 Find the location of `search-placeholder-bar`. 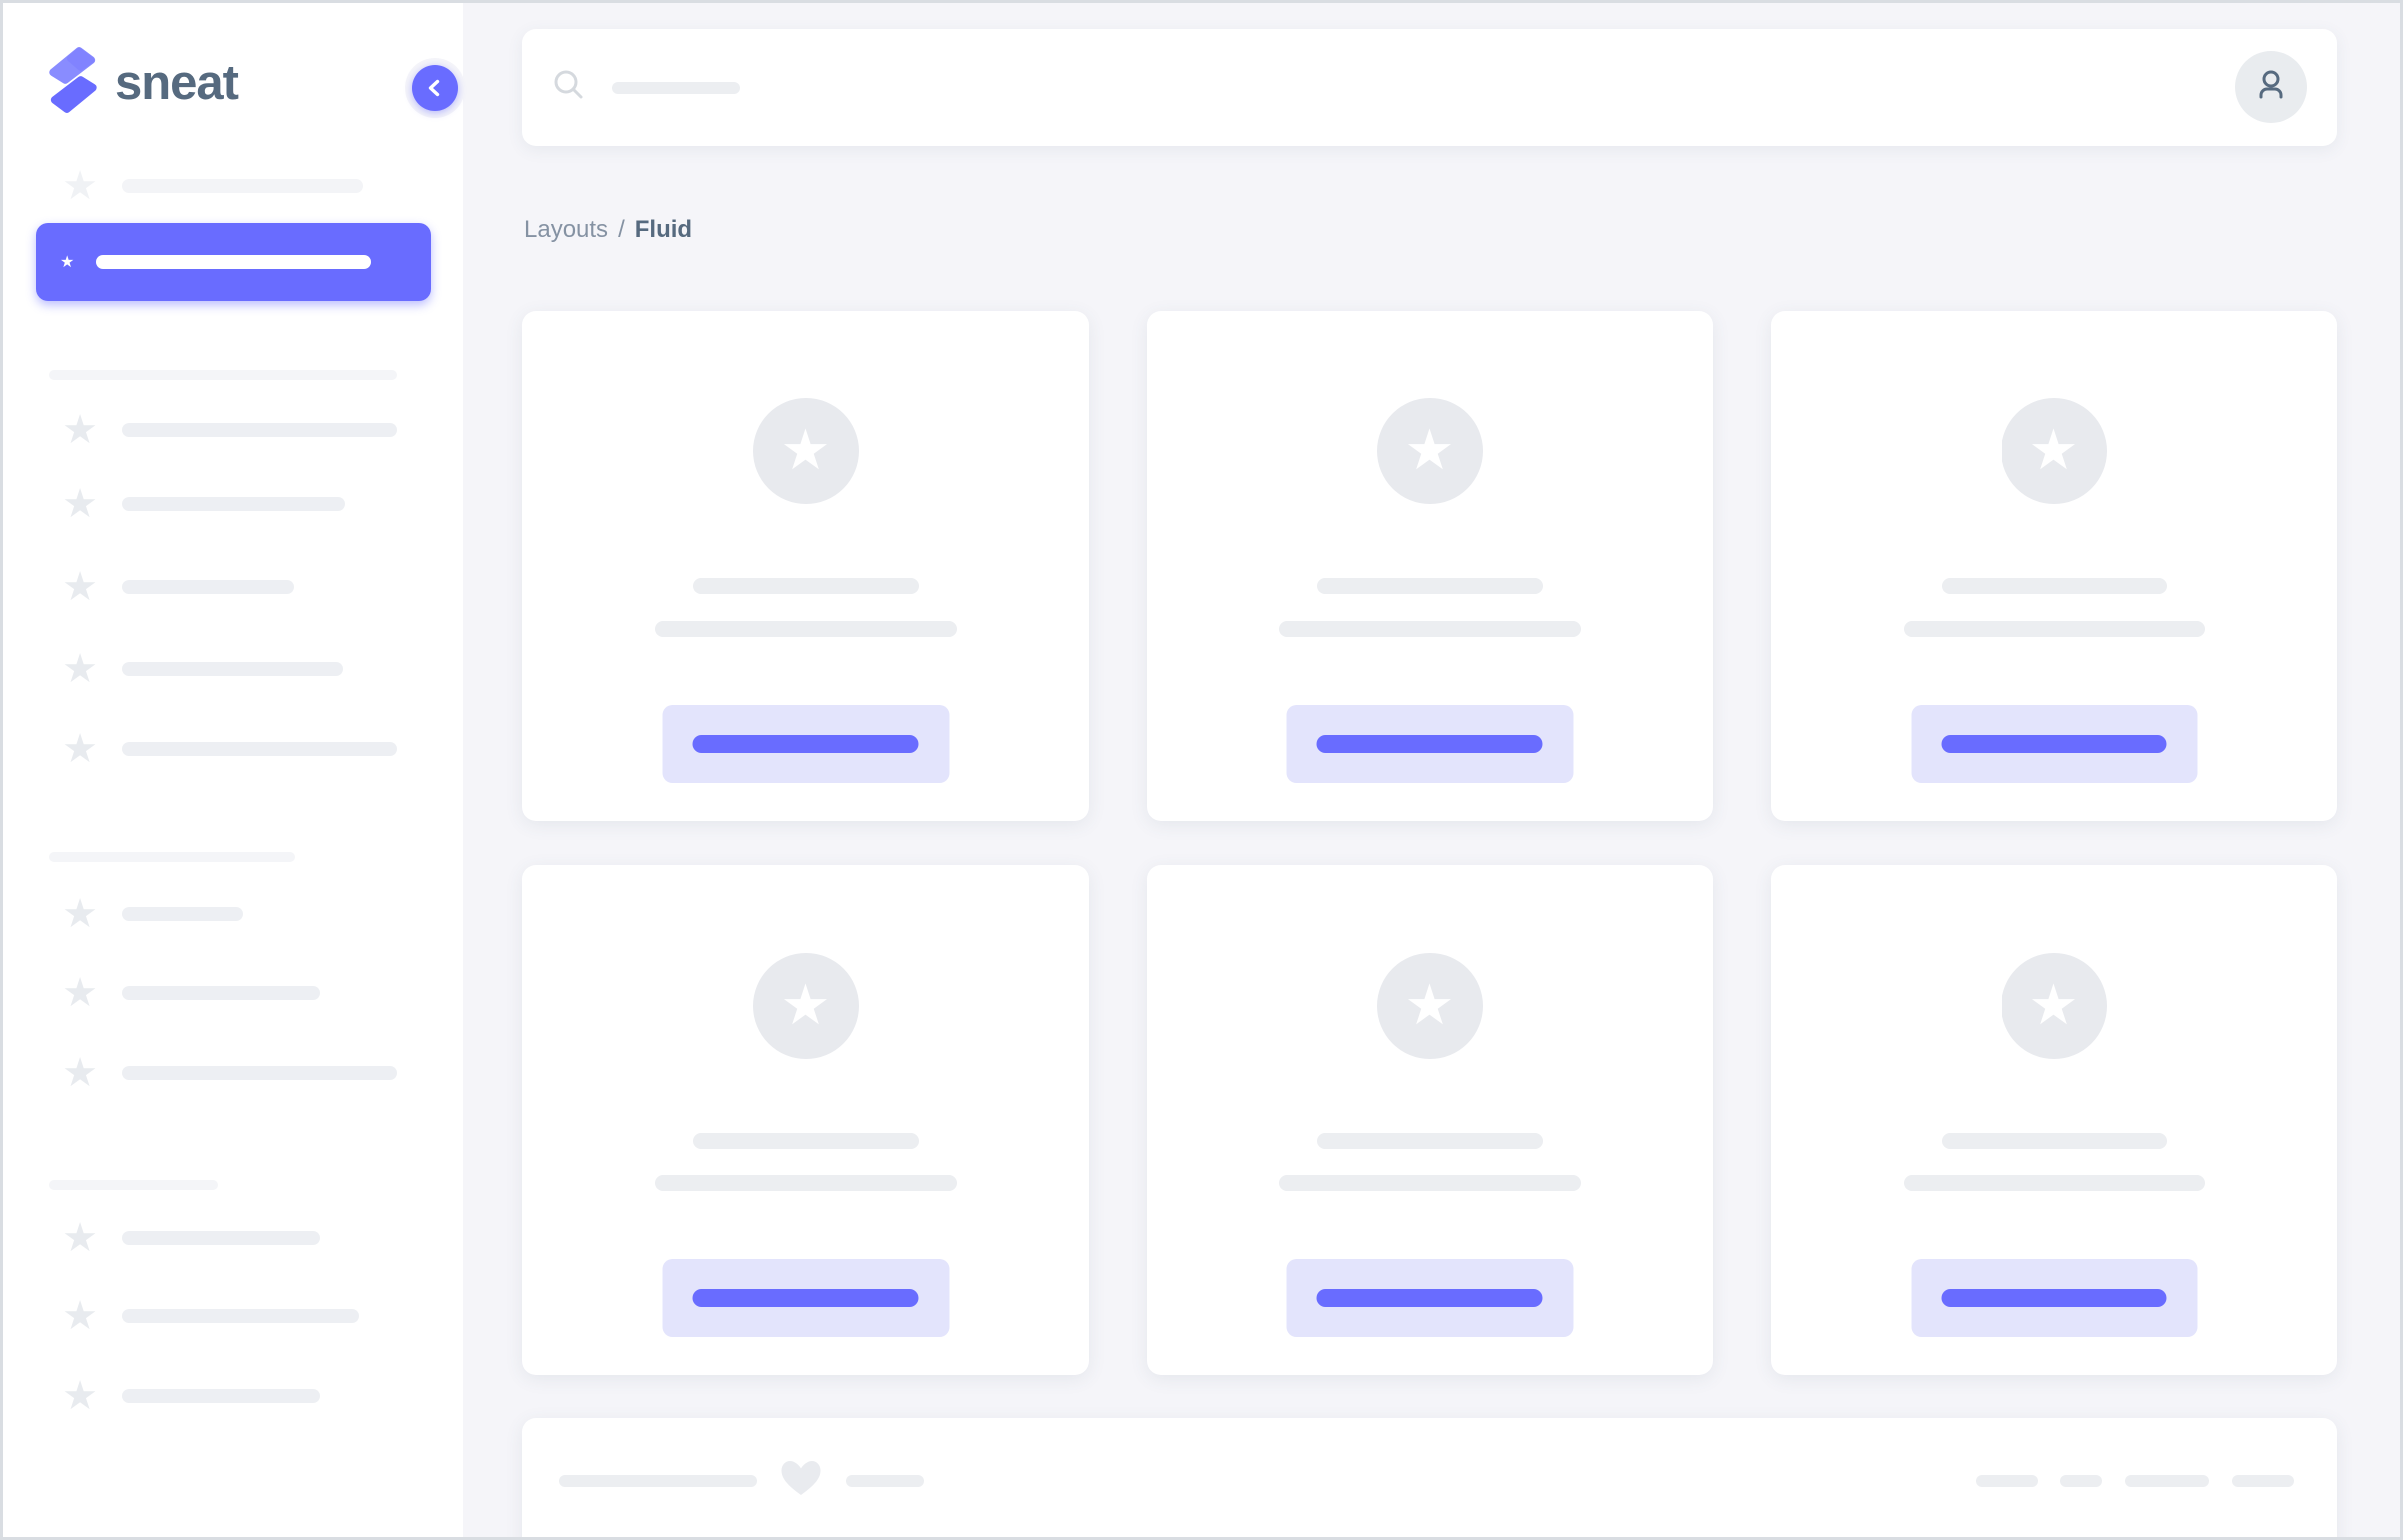

search-placeholder-bar is located at coordinates (676, 88).